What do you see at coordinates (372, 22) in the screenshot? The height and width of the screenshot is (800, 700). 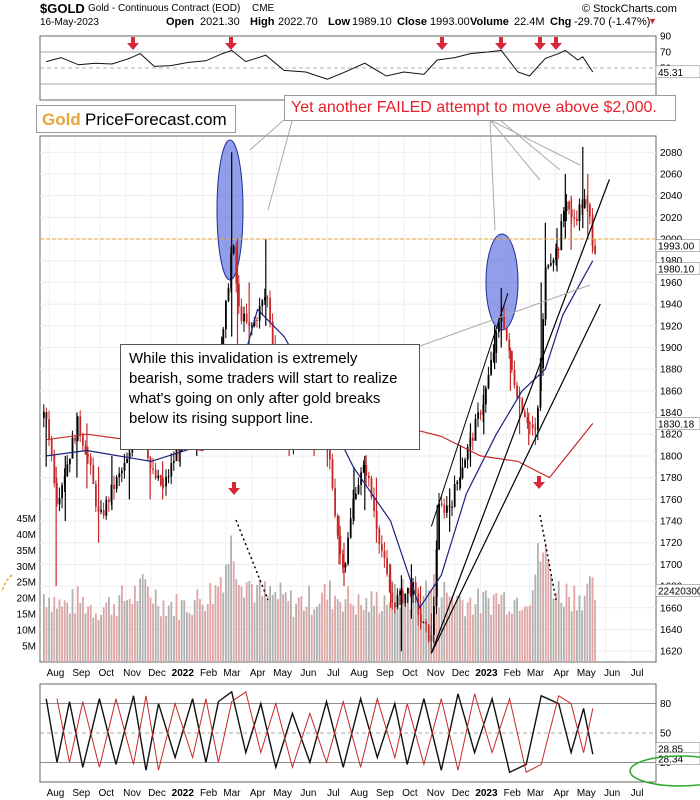 I see `low-value: 1989.10` at bounding box center [372, 22].